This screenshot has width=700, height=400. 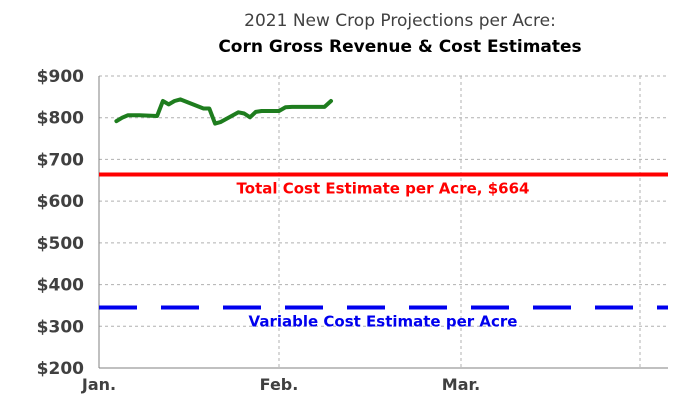 What do you see at coordinates (60, 202) in the screenshot?
I see `y-tick-label: $600` at bounding box center [60, 202].